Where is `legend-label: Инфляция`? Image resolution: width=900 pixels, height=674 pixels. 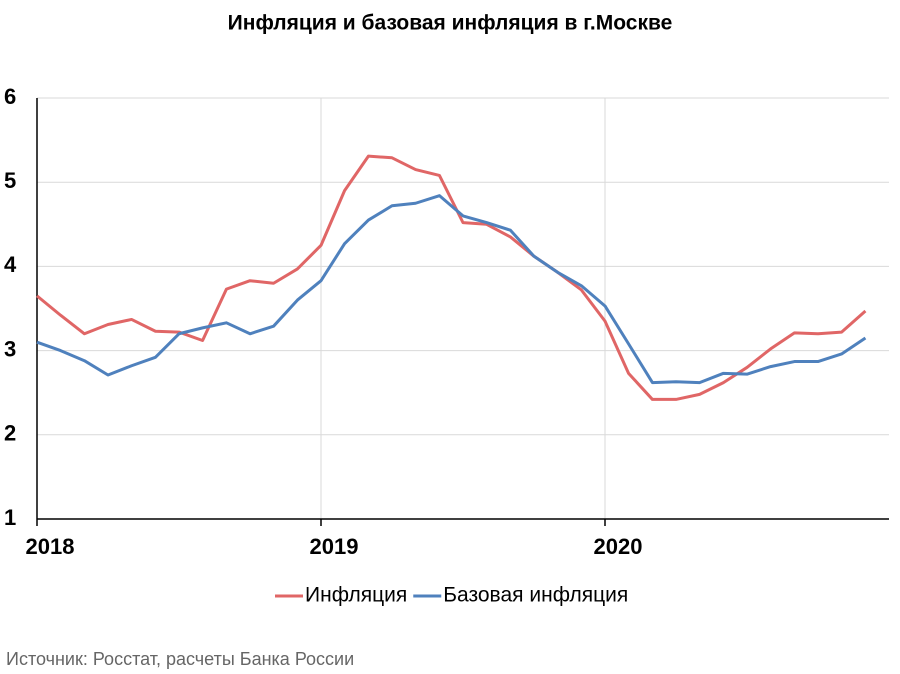 legend-label: Инфляция is located at coordinates (356, 595).